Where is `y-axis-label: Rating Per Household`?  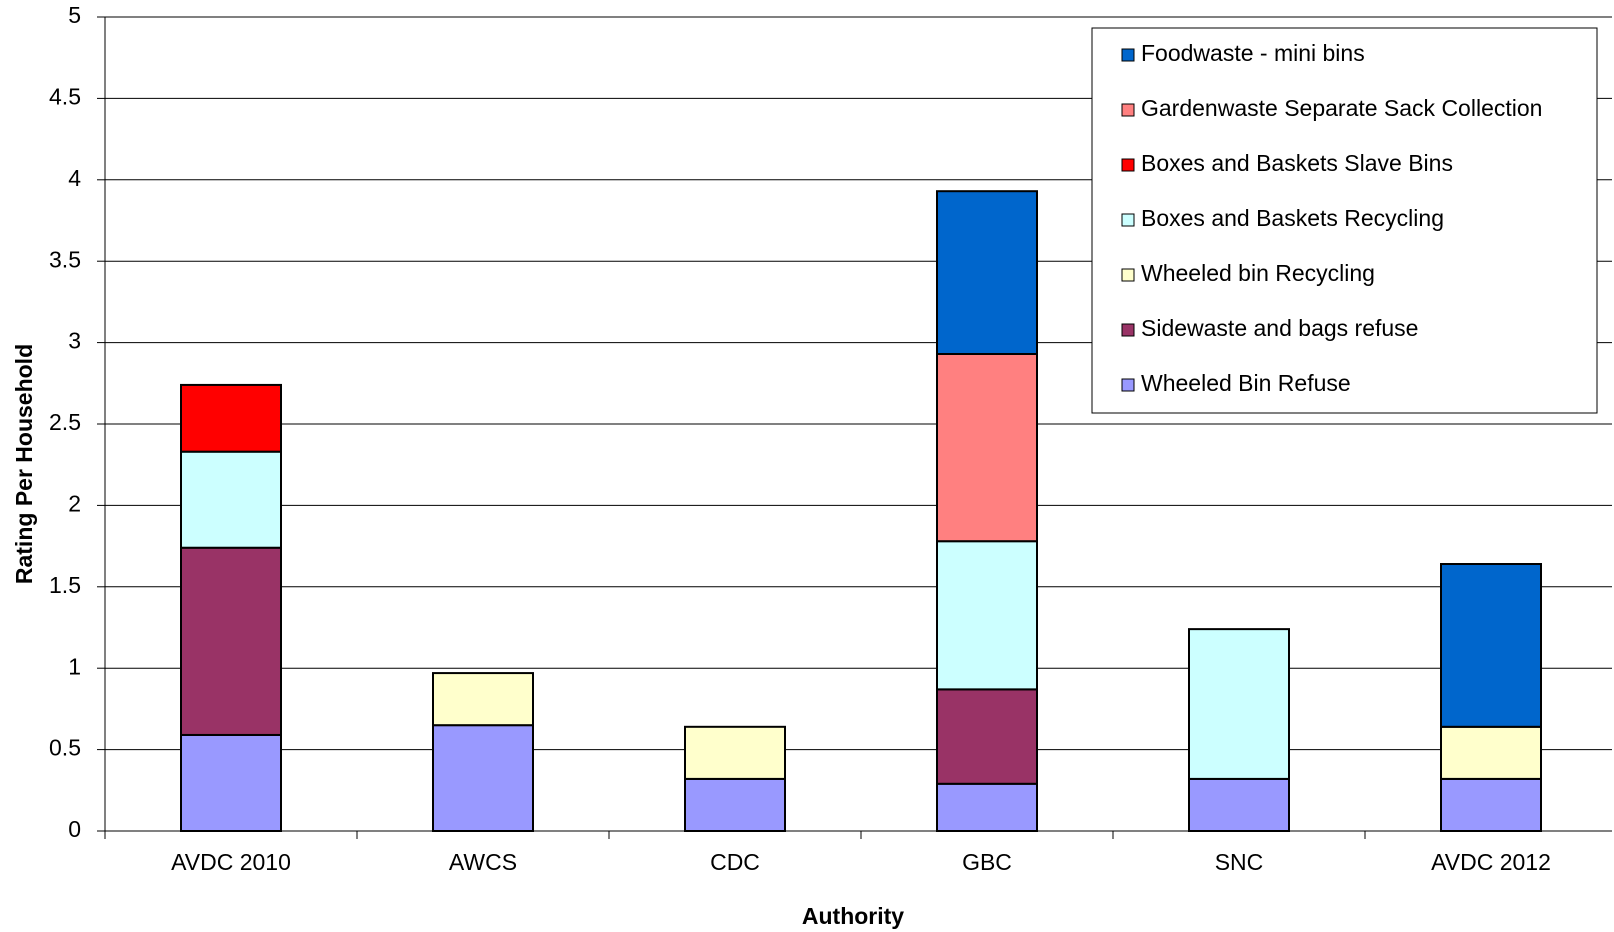 y-axis-label: Rating Per Household is located at coordinates (24, 464).